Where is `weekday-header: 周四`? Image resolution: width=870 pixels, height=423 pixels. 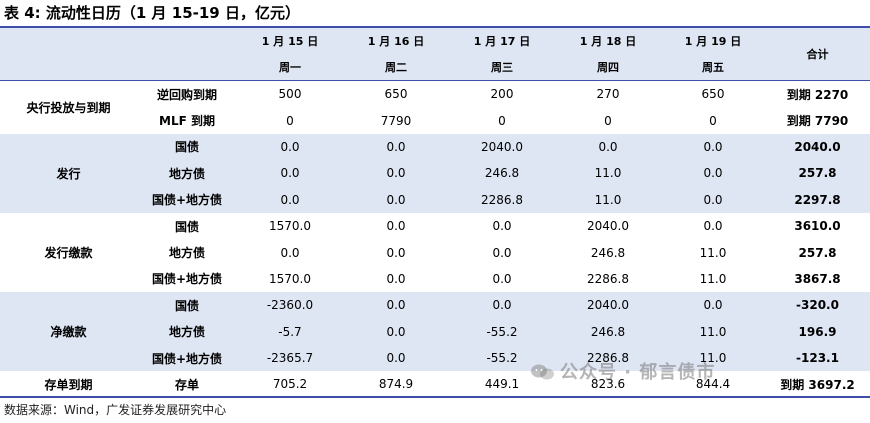 weekday-header: 周四 is located at coordinates (608, 67).